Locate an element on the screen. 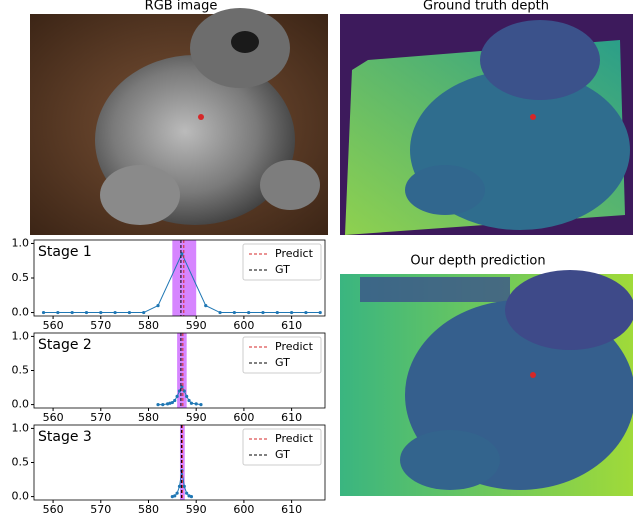 This screenshot has width=633, height=516. panel-title: Our depth prediction is located at coordinates (477, 261).